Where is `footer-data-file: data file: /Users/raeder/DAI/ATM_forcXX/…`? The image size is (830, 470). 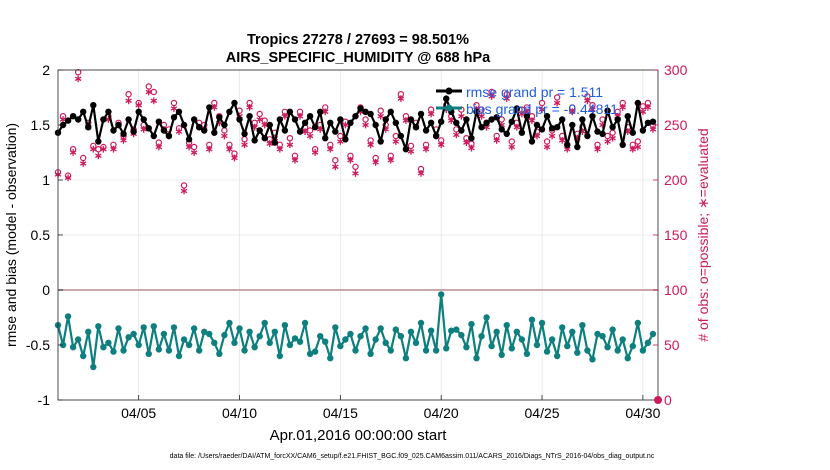
footer-data-file: data file: /Users/raeder/DAI/ATM_forcXX/… is located at coordinates (412, 456).